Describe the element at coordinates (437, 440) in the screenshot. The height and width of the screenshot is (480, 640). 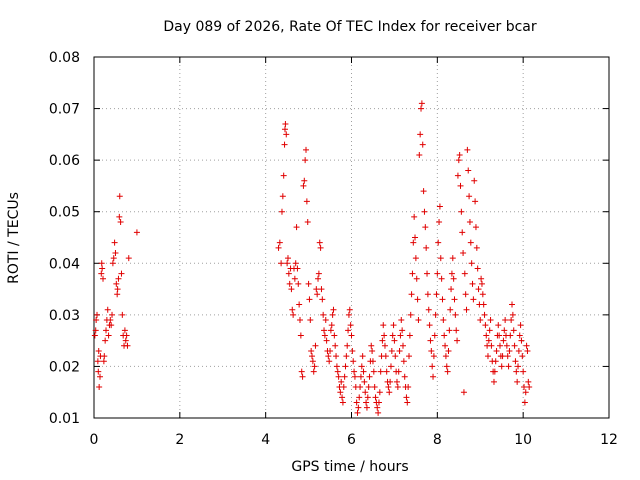
I see `x-tick-label: 8` at that location.